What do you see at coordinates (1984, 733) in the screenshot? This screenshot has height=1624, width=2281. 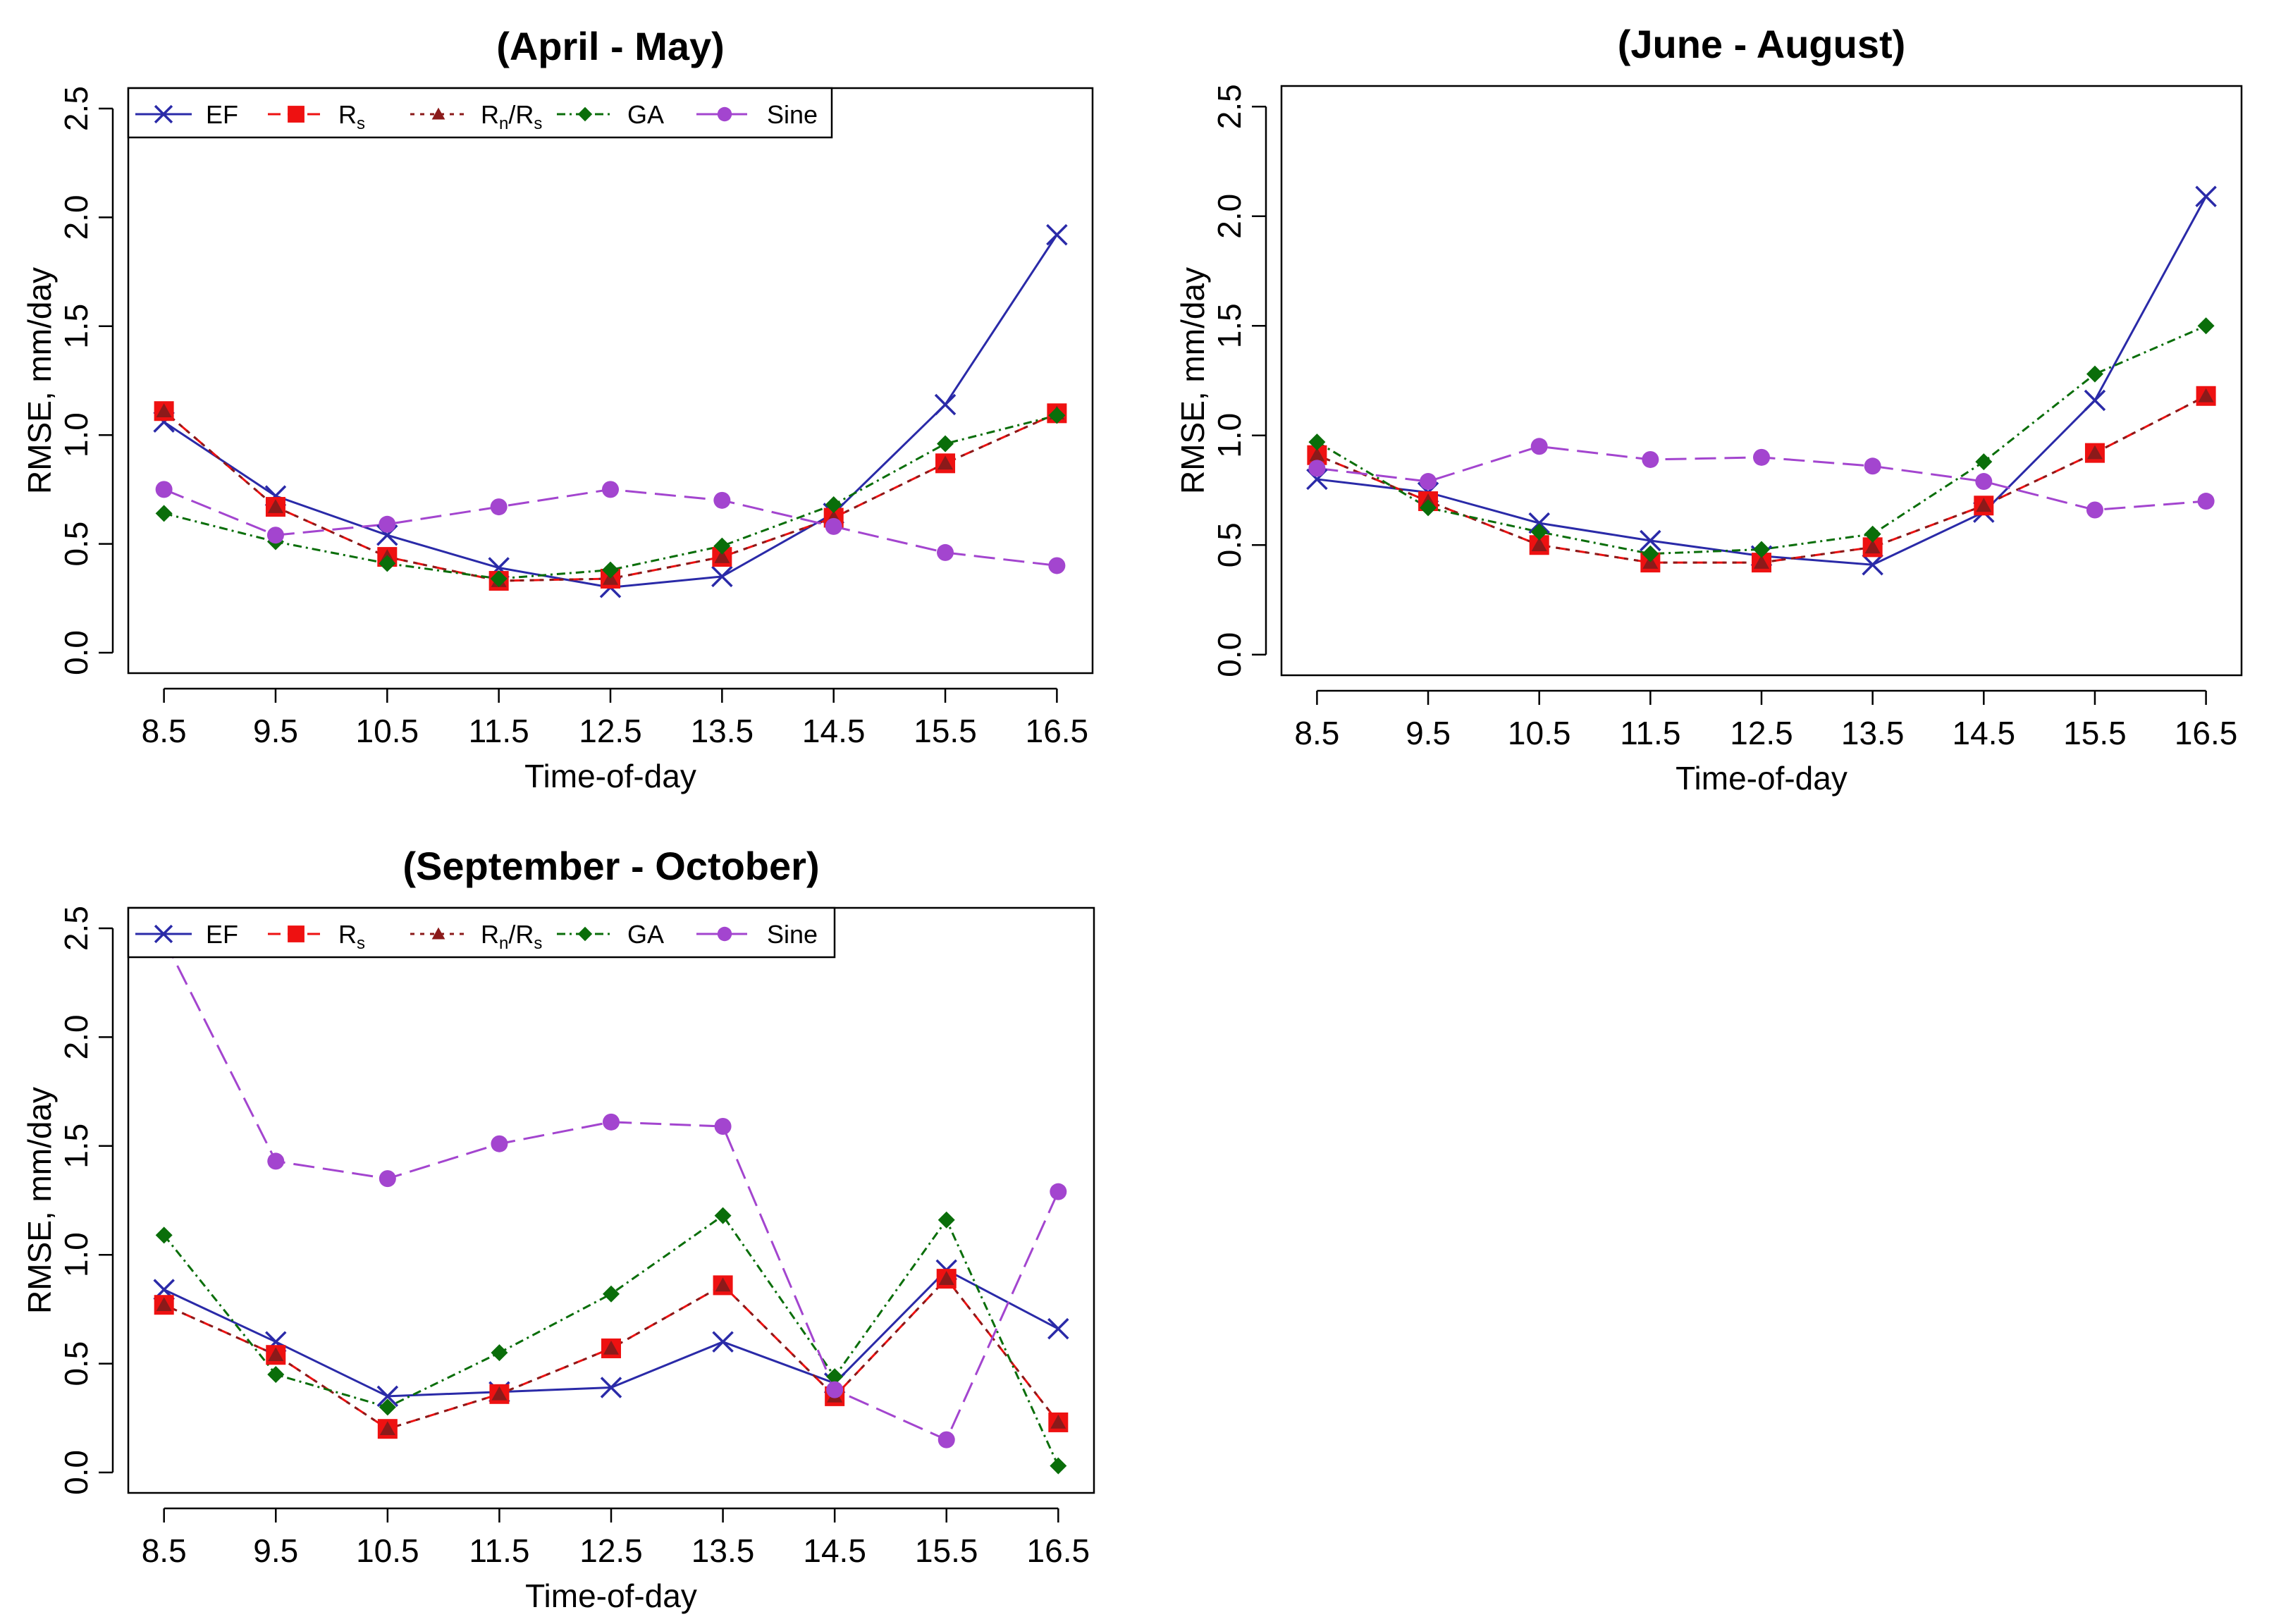 I see `x-tick-label: 14.5` at bounding box center [1984, 733].